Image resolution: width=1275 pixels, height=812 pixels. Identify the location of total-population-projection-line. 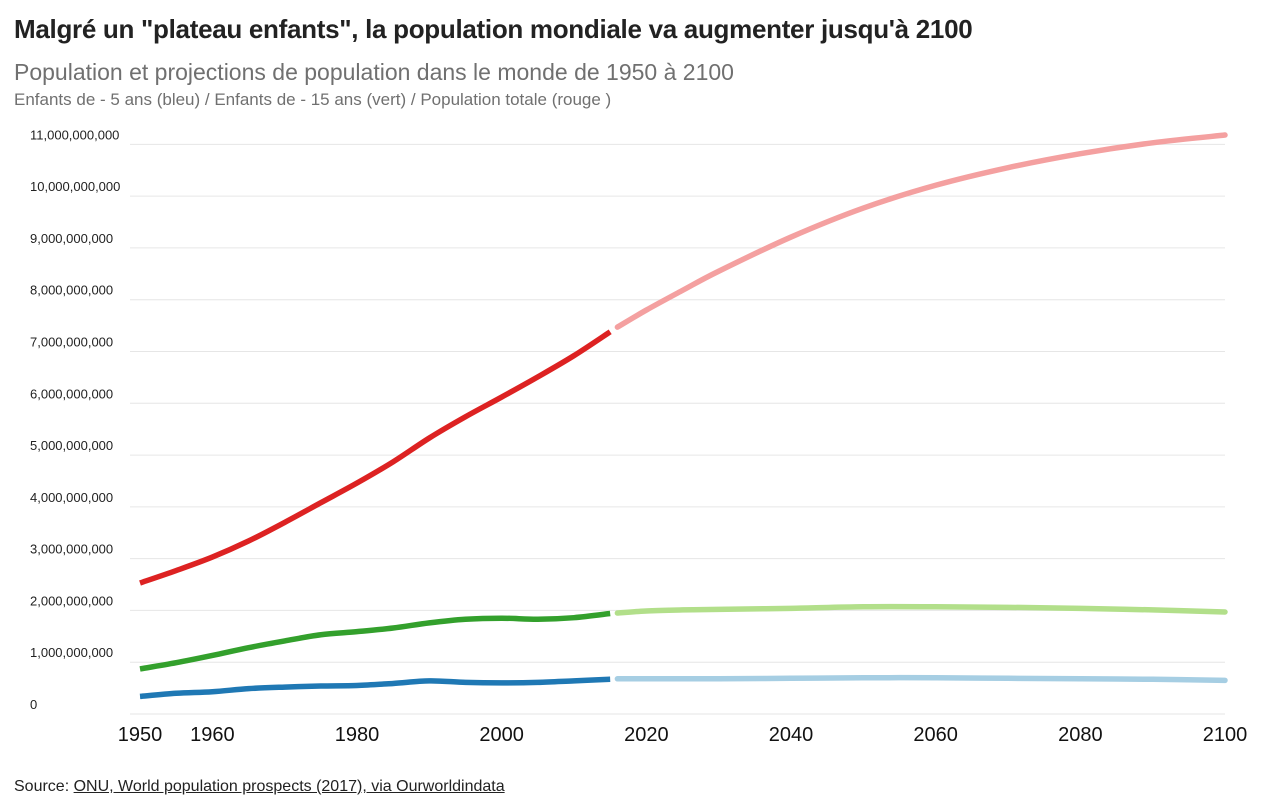
(921, 231).